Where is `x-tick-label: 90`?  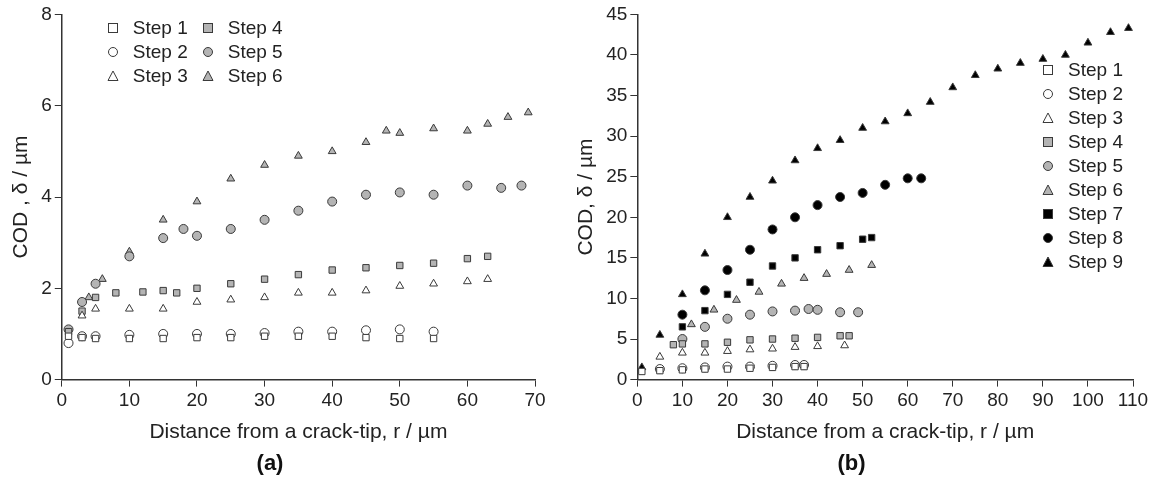 x-tick-label: 90 is located at coordinates (1043, 400).